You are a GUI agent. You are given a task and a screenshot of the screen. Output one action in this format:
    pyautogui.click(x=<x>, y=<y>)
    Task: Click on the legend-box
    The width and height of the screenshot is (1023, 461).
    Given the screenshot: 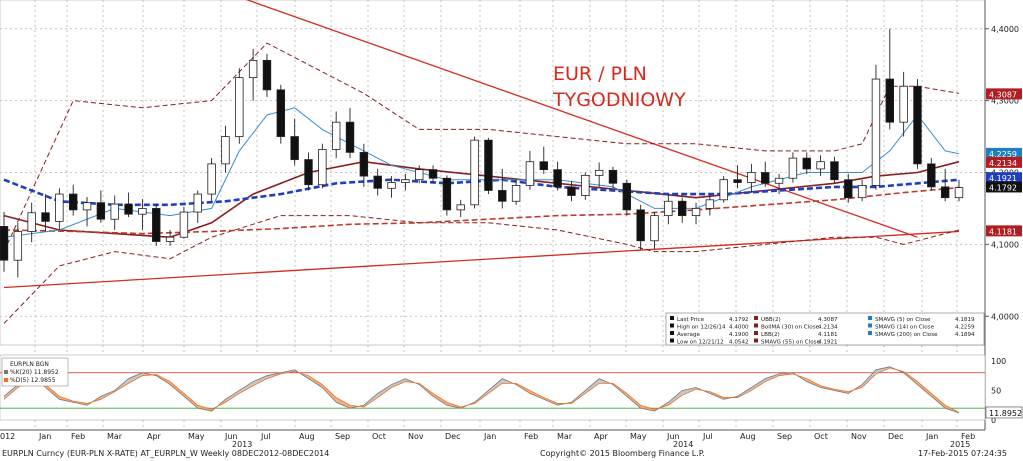 What is the action you would take?
    pyautogui.click(x=825, y=329)
    